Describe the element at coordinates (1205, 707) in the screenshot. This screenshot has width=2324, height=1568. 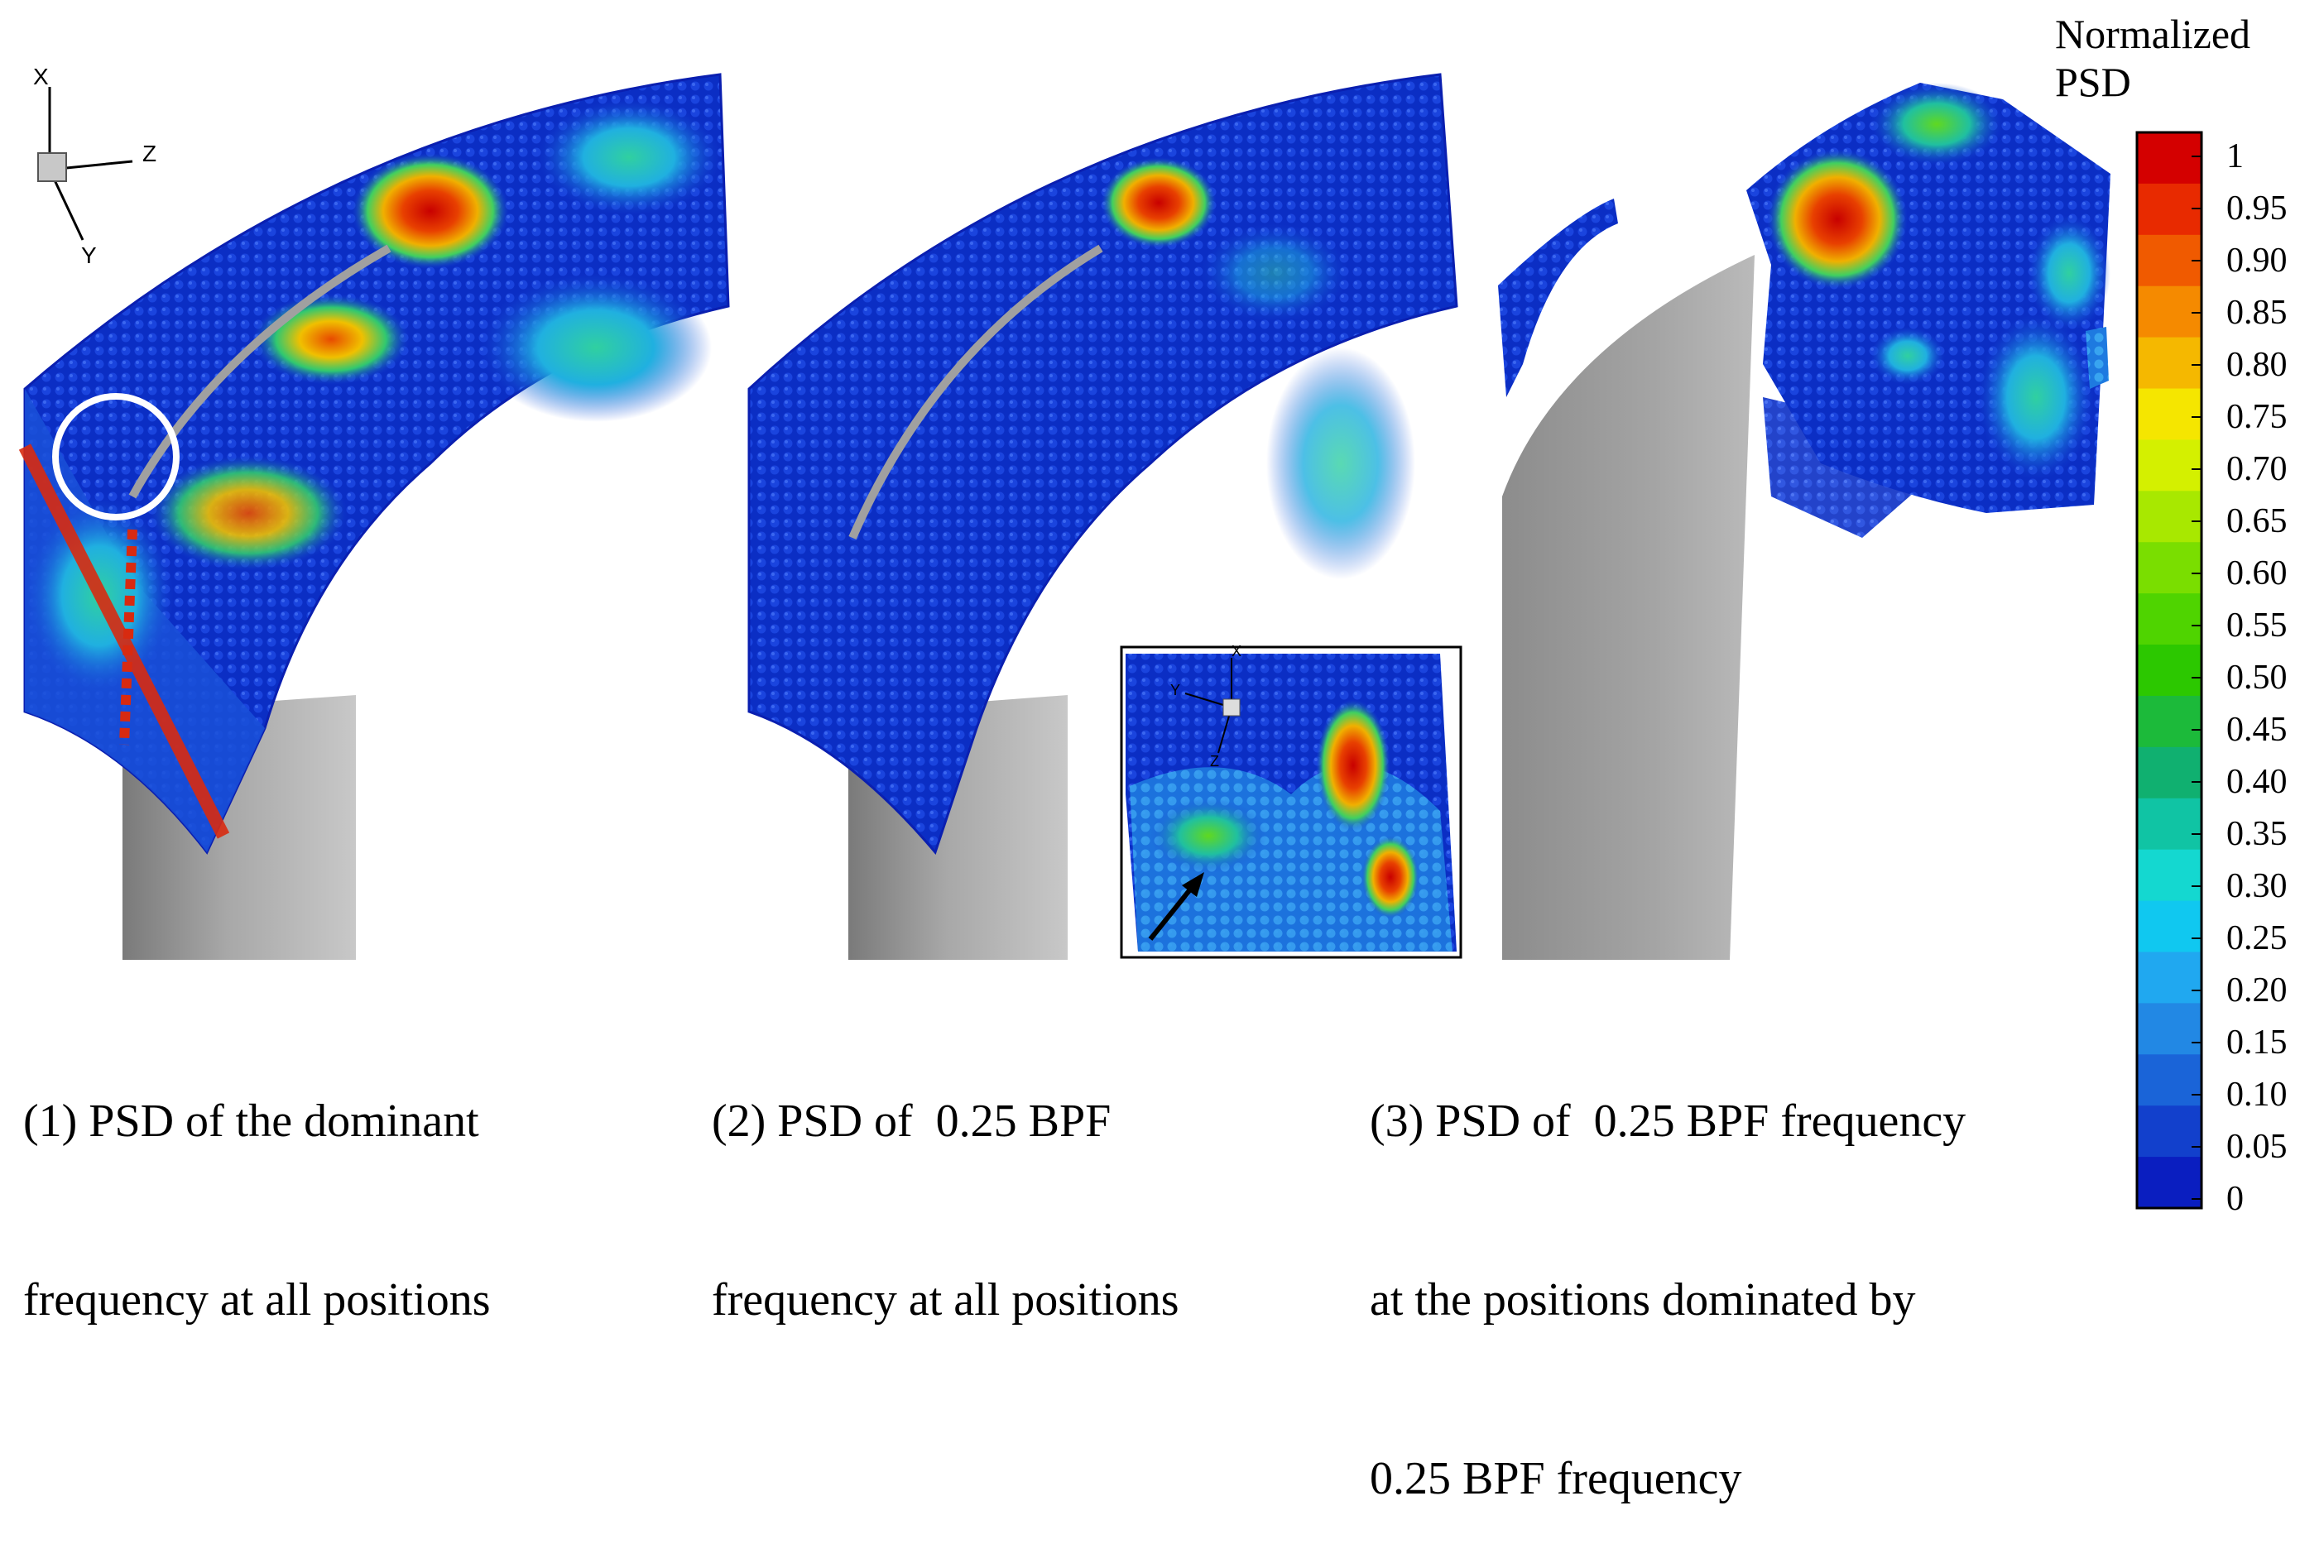
I see `inset-axis-triad: X Y Z` at that location.